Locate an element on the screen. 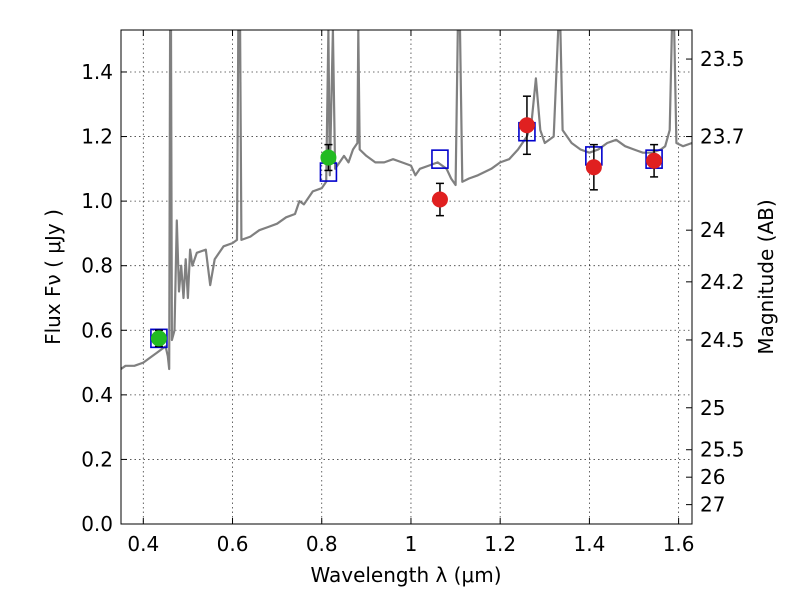  y2-tick-label: 26 is located at coordinates (712, 477).